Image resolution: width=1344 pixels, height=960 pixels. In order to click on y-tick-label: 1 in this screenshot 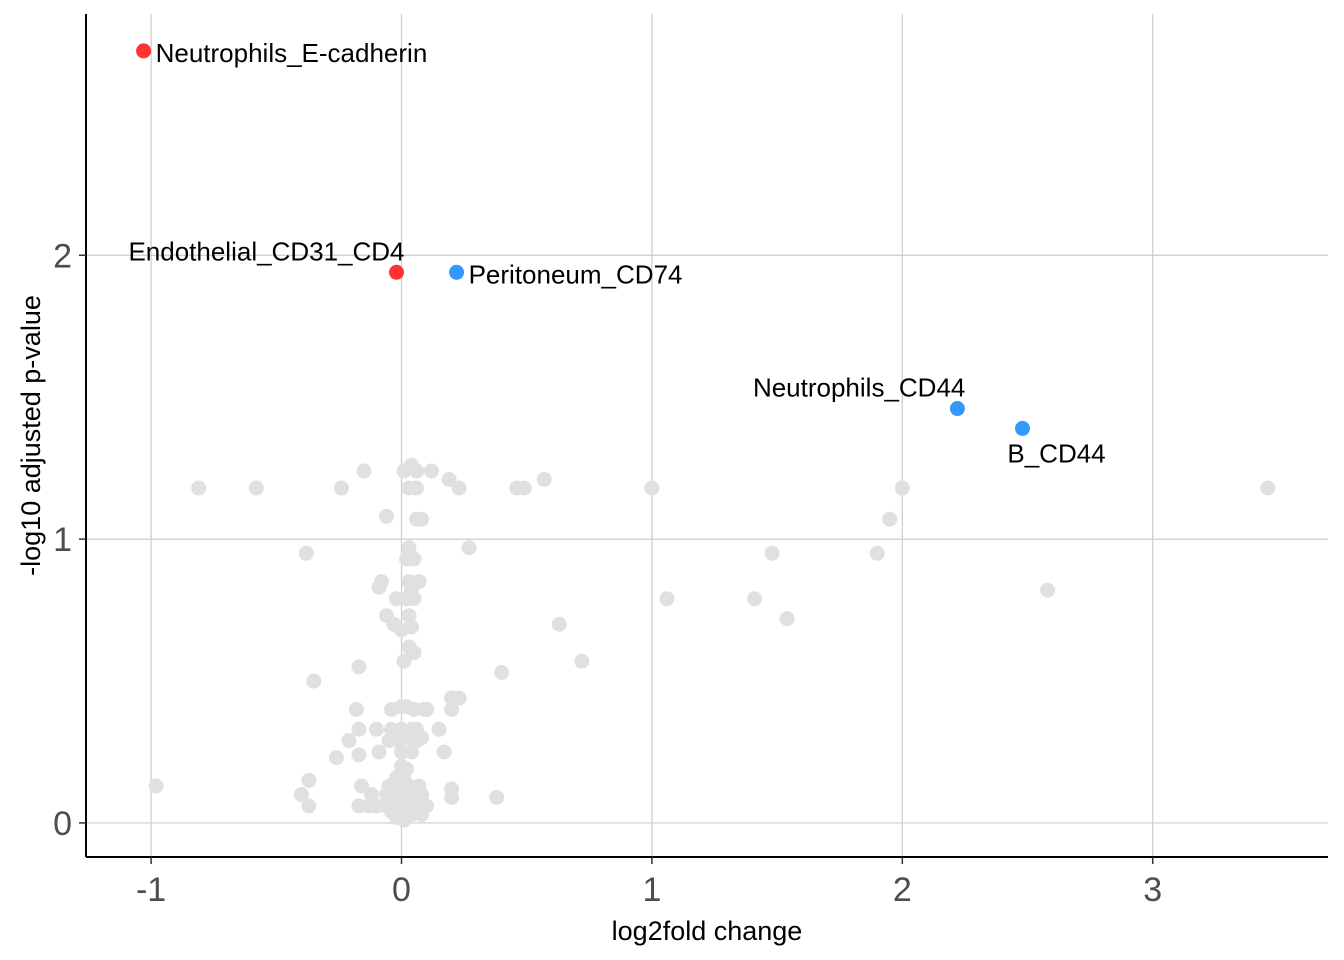, I will do `click(62, 540)`.